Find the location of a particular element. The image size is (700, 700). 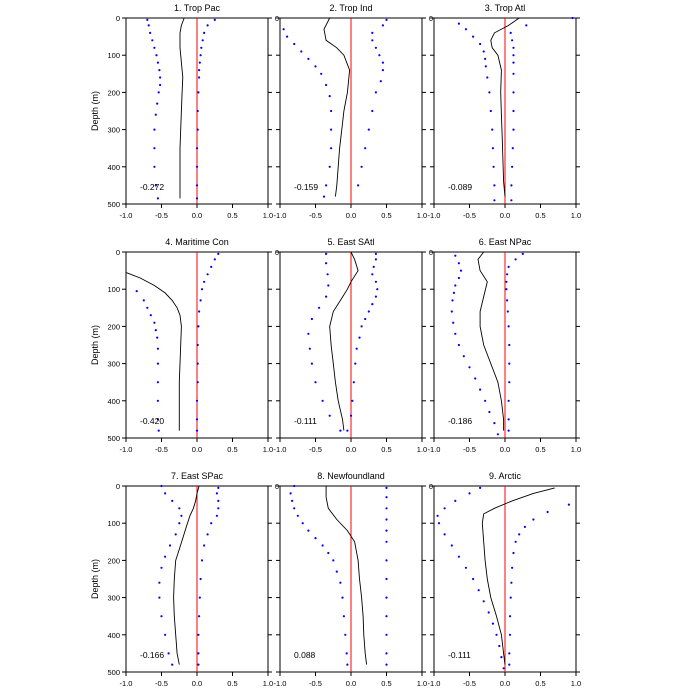

x-tick-label: -0.5 is located at coordinates (315, 449).